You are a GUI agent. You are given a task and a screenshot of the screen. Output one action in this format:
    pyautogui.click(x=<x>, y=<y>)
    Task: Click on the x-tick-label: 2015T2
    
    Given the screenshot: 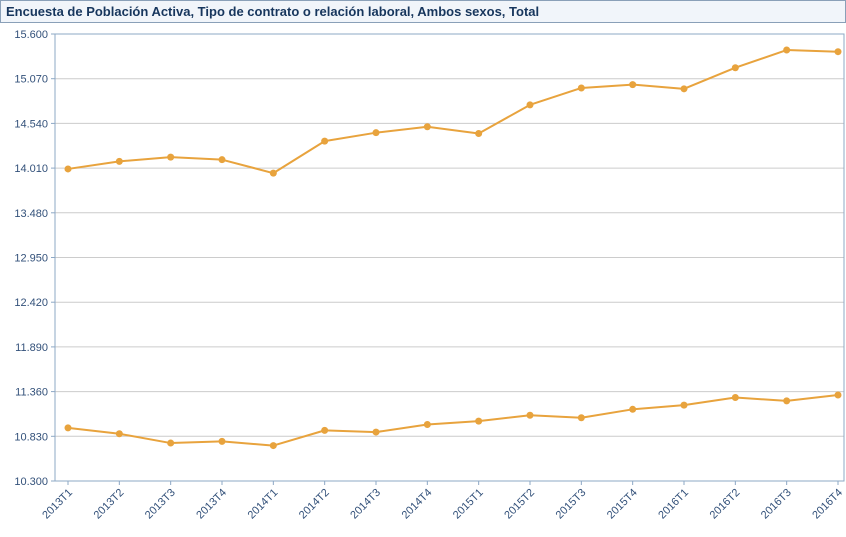 What is the action you would take?
    pyautogui.click(x=519, y=504)
    